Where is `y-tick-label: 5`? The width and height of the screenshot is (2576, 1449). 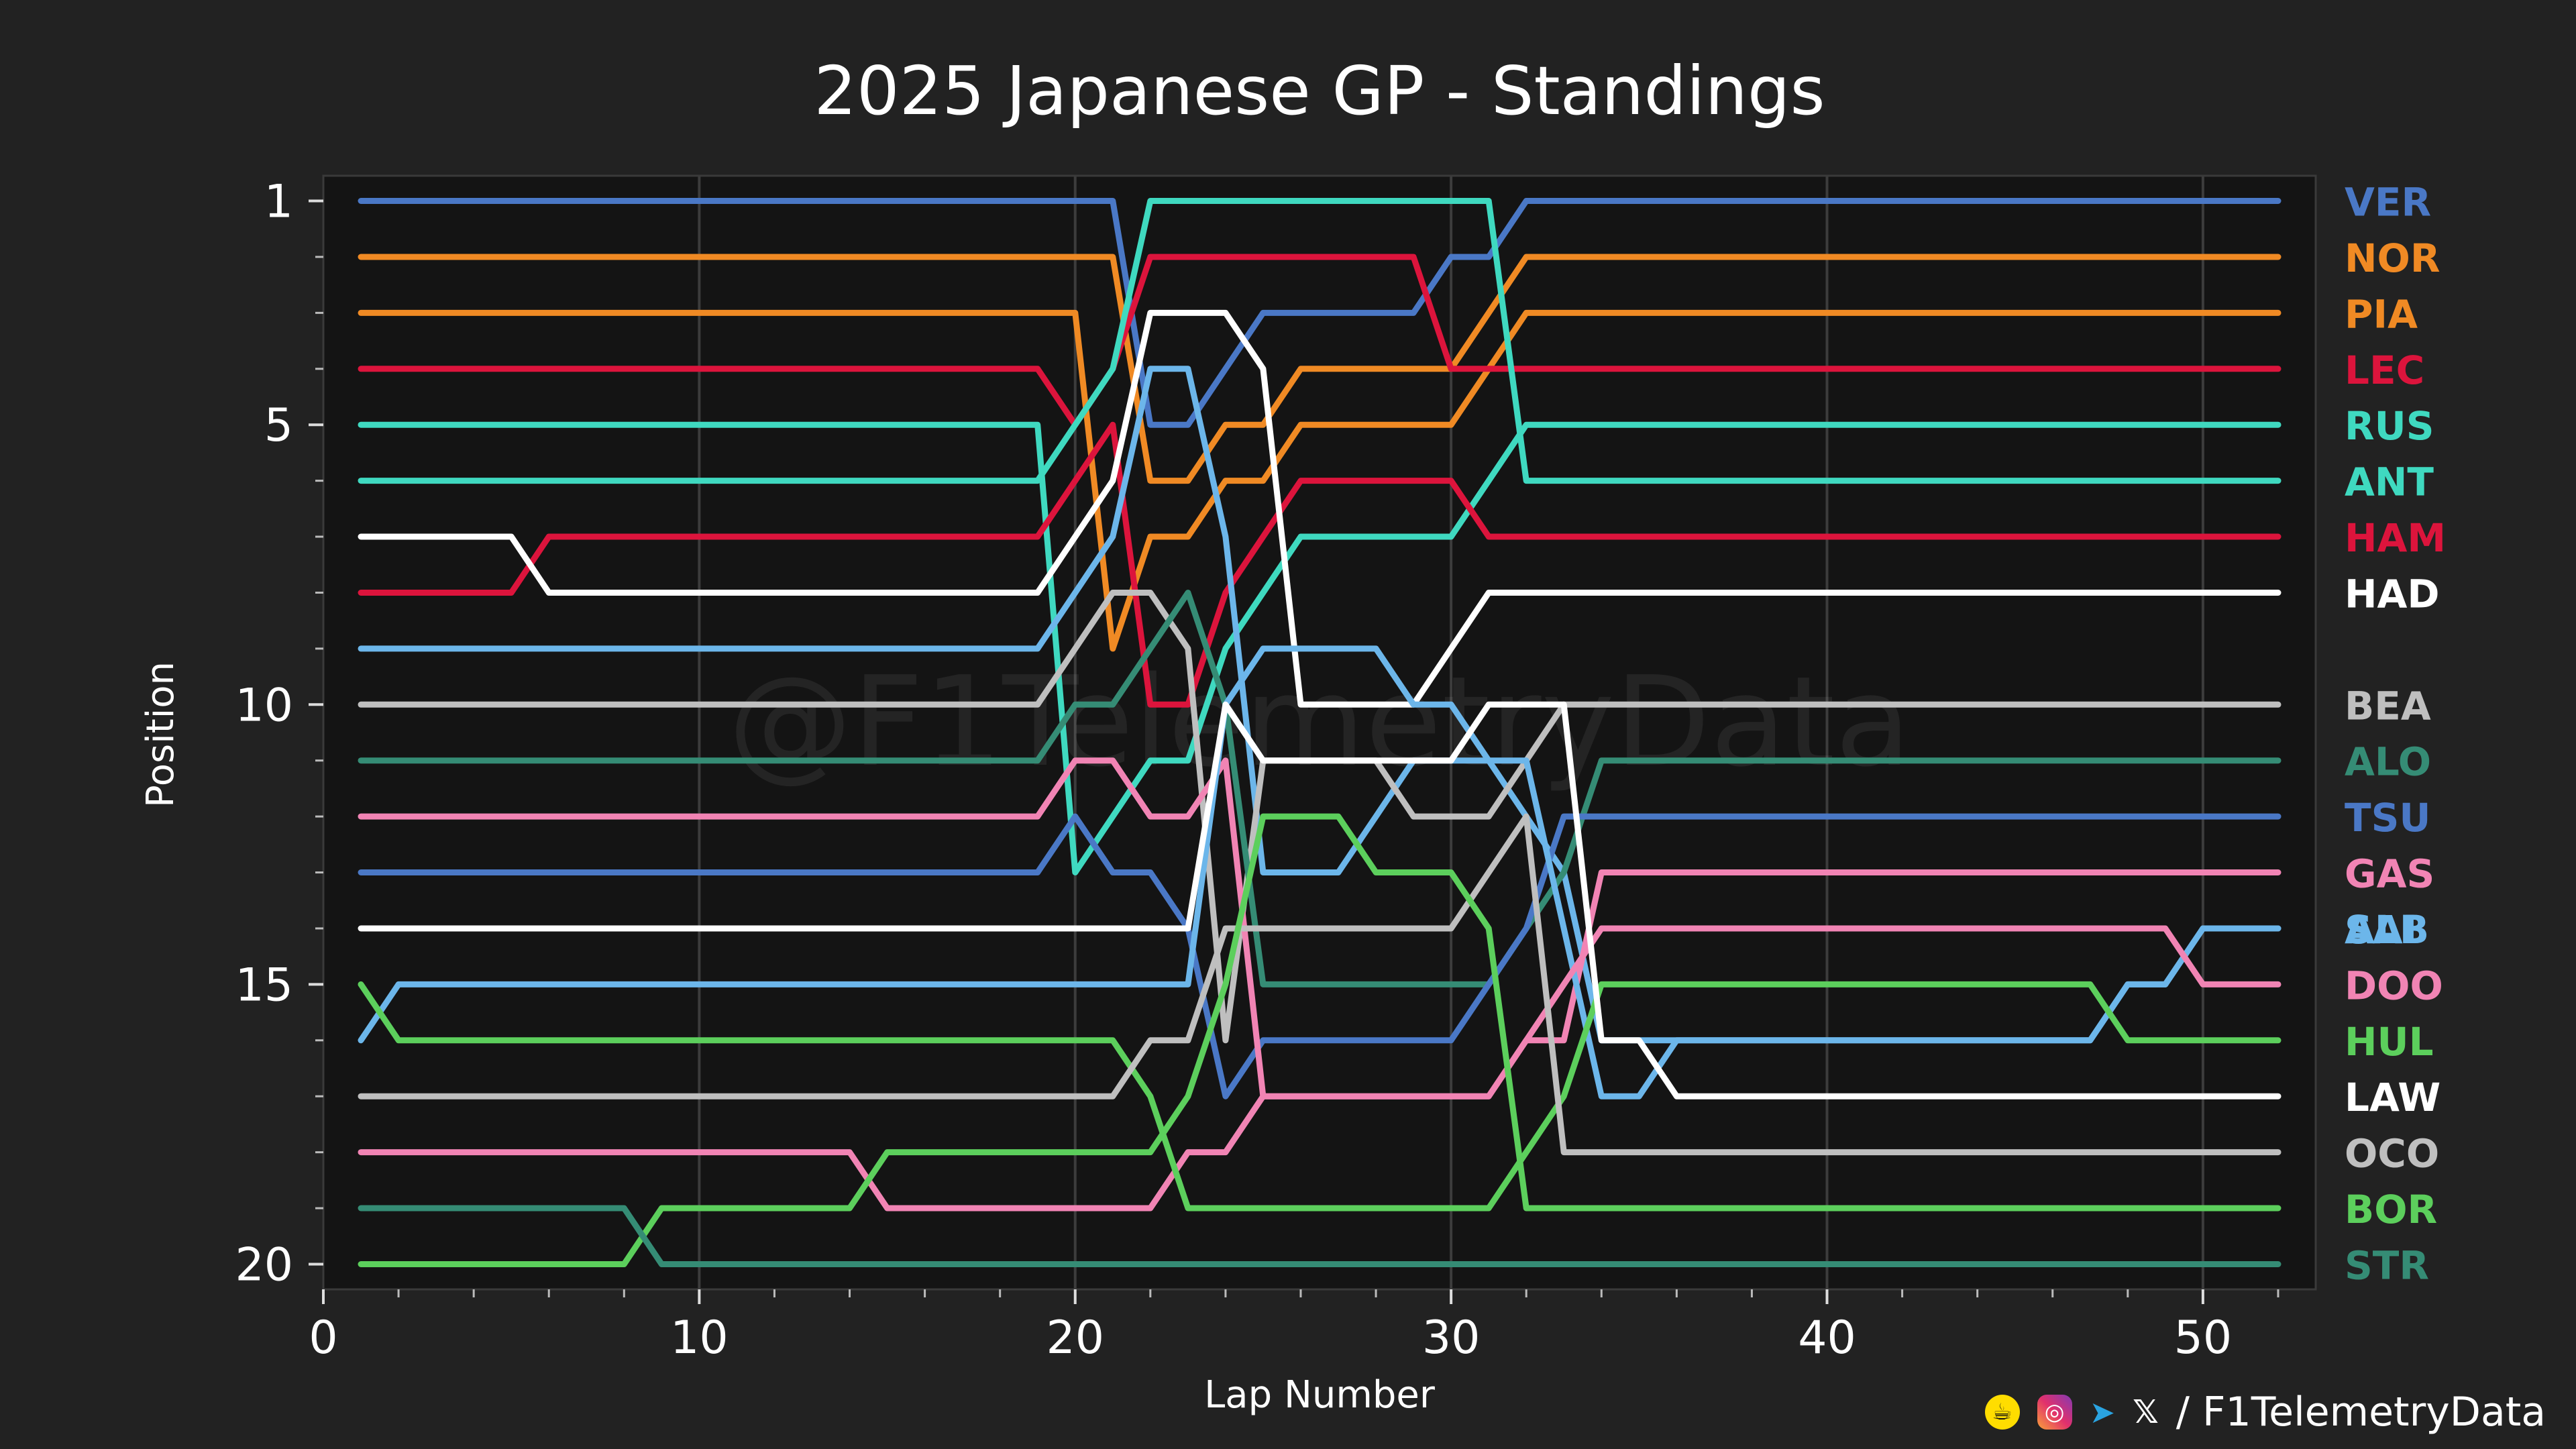
y-tick-label: 5 is located at coordinates (278, 425).